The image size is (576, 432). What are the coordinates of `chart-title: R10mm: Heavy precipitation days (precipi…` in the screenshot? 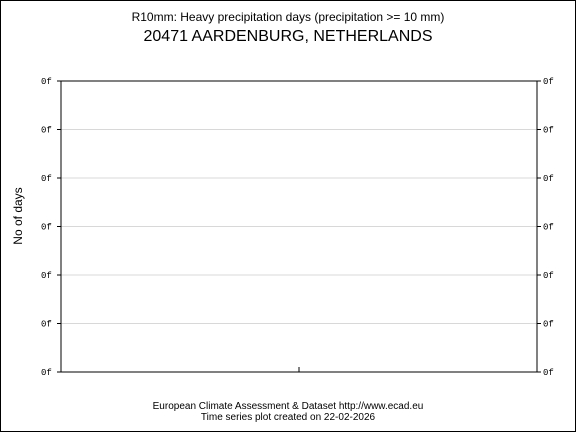 It's located at (288, 17).